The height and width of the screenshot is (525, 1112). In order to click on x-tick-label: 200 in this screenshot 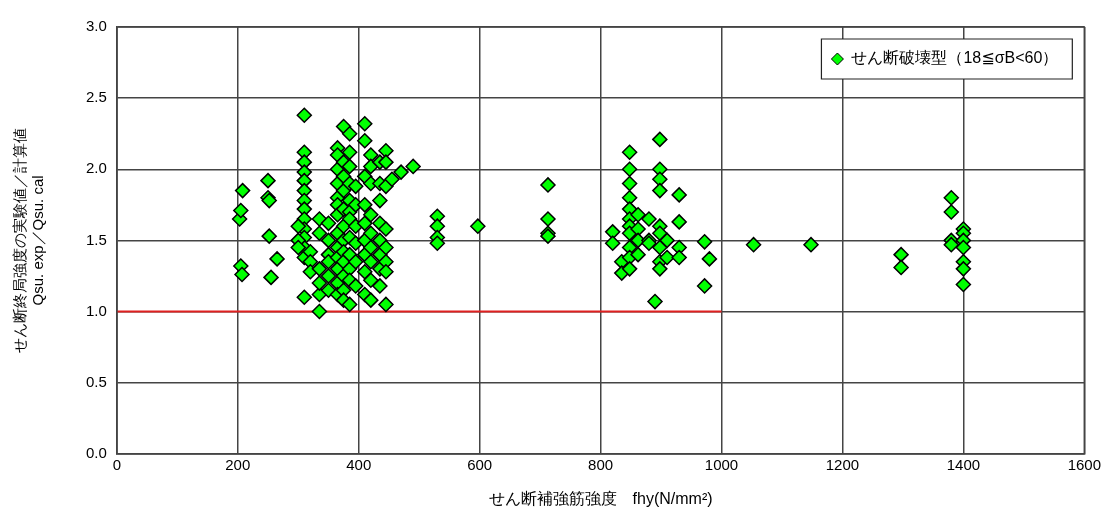, I will do `click(238, 464)`.